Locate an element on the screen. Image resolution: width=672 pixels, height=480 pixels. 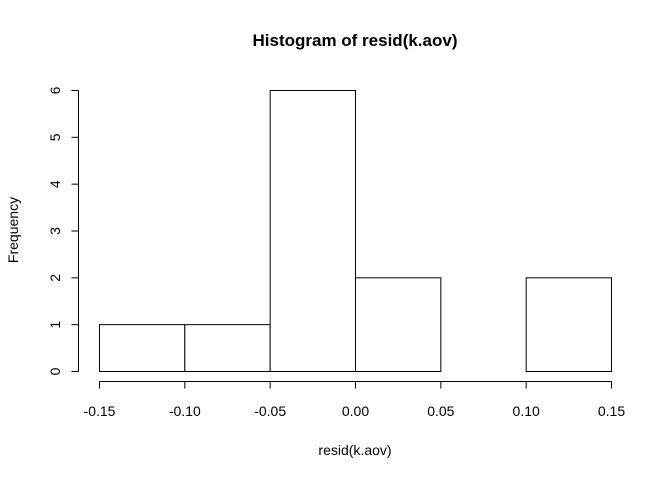
y-tick-label: 0 is located at coordinates (55, 371).